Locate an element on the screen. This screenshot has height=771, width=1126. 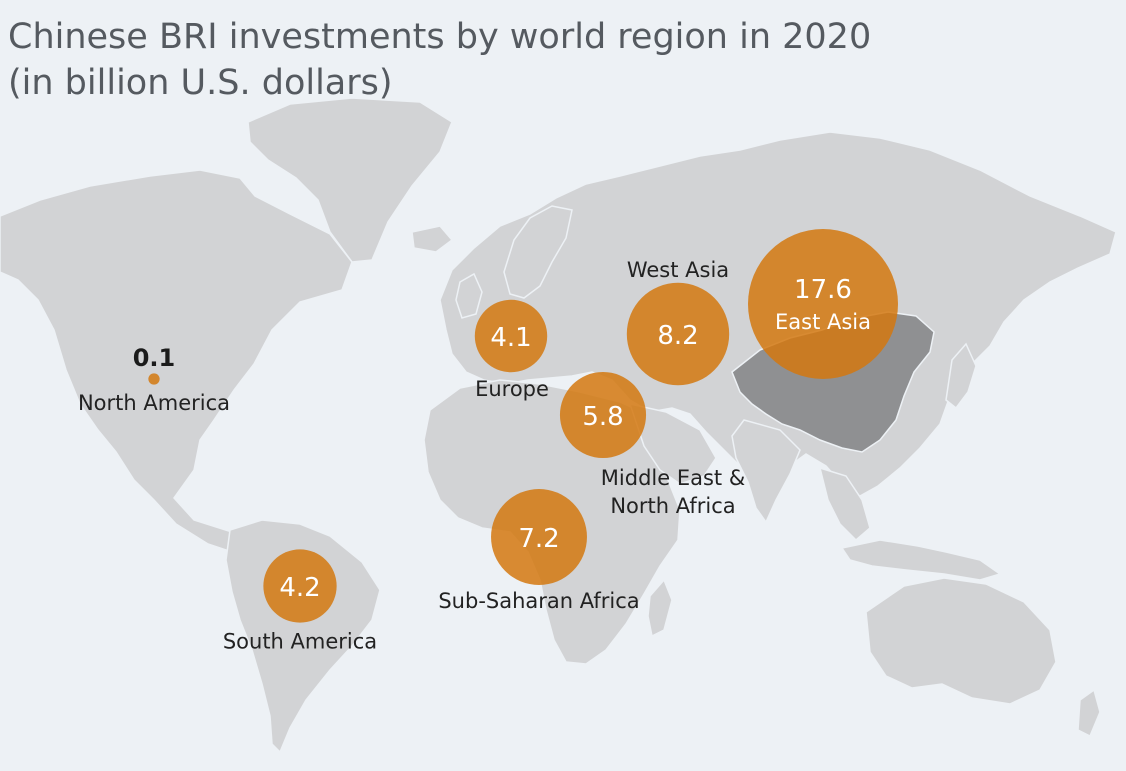
land-japan is located at coordinates (961, 376).